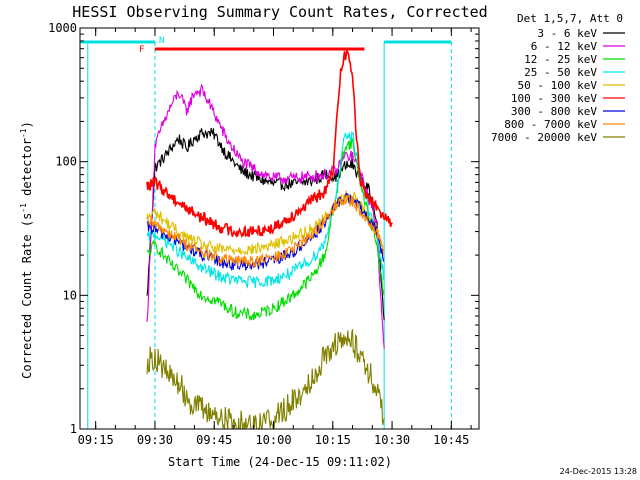 This screenshot has height=480, width=640. What do you see at coordinates (554, 111) in the screenshot?
I see `legend-entry-label: 300 - 800 keV` at bounding box center [554, 111].